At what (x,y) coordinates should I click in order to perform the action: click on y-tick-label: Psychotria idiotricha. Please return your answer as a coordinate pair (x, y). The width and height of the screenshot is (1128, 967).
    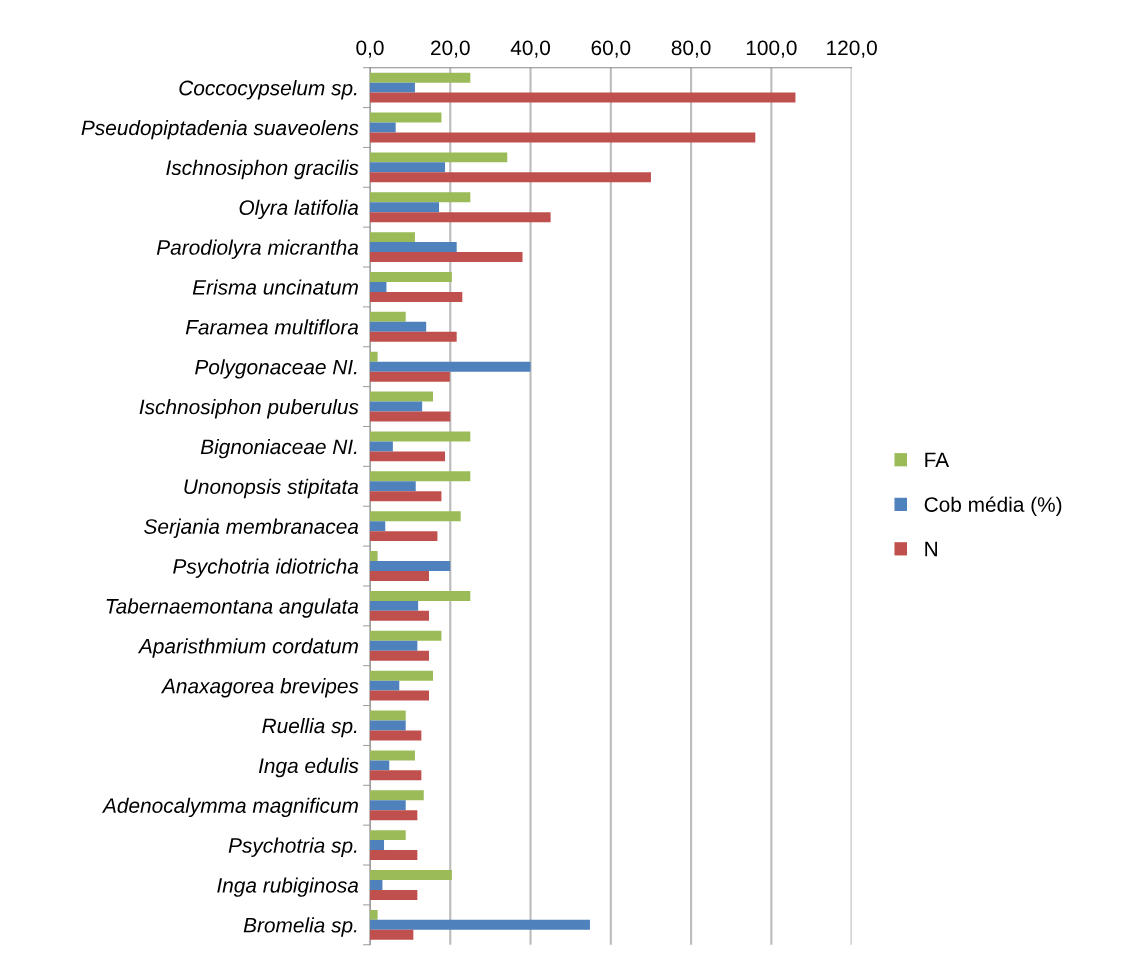
    Looking at the image, I should click on (266, 568).